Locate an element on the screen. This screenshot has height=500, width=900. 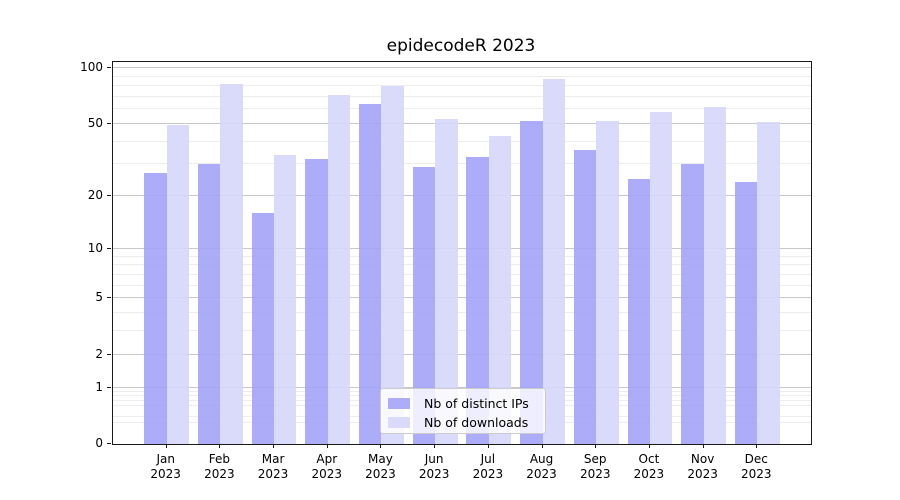
y-tick-label: 0 is located at coordinates (99, 443).